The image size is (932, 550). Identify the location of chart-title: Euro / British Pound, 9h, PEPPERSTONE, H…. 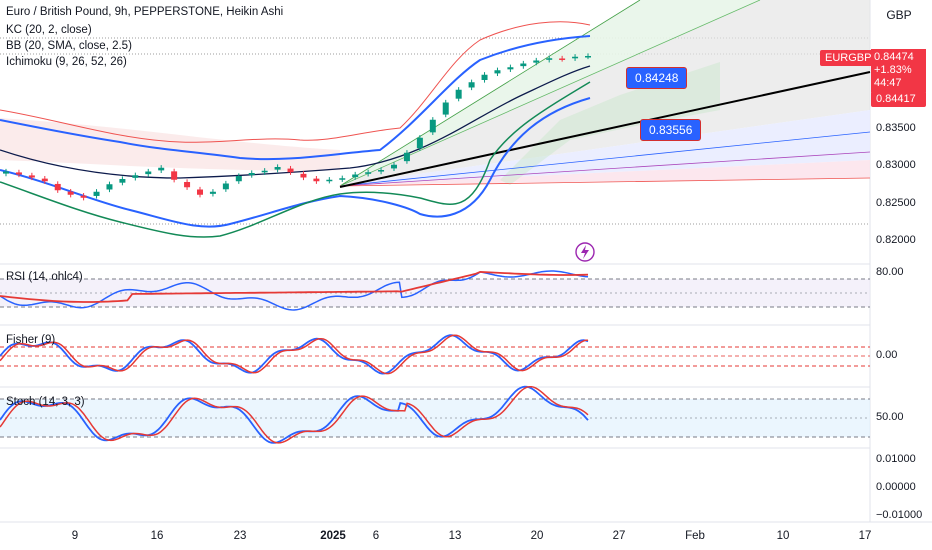
(145, 12).